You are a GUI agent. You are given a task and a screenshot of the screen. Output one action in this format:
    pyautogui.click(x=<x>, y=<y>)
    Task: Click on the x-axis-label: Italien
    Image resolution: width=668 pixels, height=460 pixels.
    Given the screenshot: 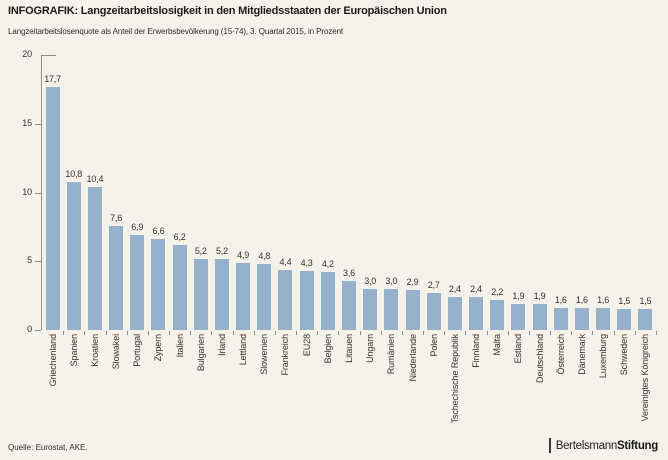 What is the action you would take?
    pyautogui.click(x=179, y=346)
    